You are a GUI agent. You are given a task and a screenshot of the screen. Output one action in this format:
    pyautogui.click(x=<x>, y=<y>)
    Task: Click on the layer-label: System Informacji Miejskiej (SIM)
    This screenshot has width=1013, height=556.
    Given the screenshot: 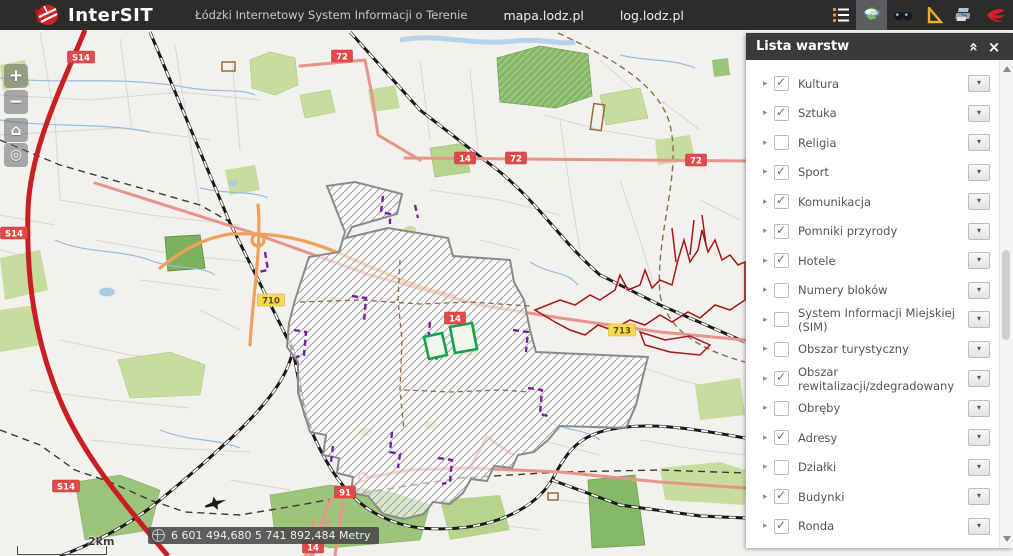 What is the action you would take?
    pyautogui.click(x=876, y=319)
    